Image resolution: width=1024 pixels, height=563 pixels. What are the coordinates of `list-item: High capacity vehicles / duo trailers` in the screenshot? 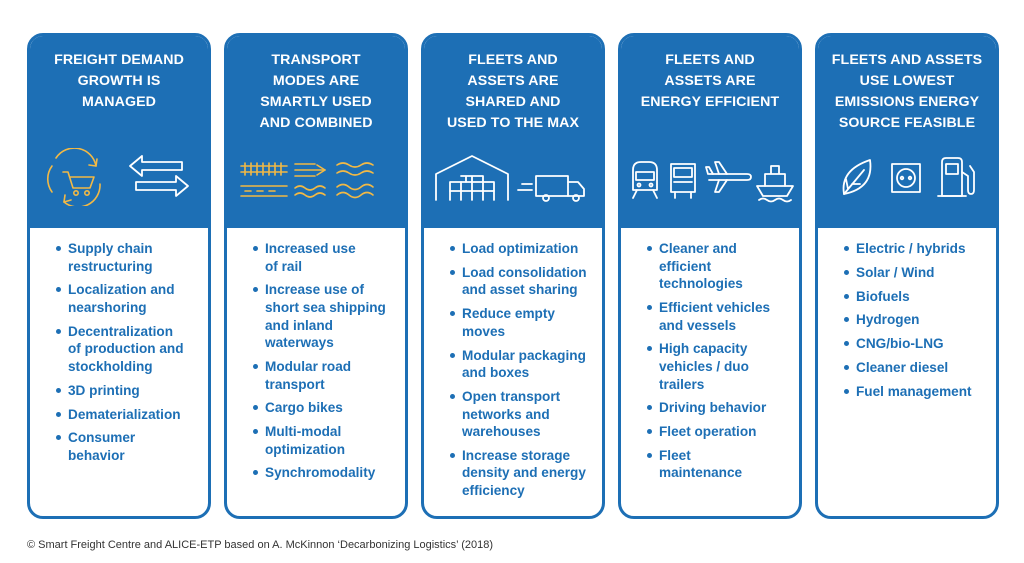 It's located at (719, 366).